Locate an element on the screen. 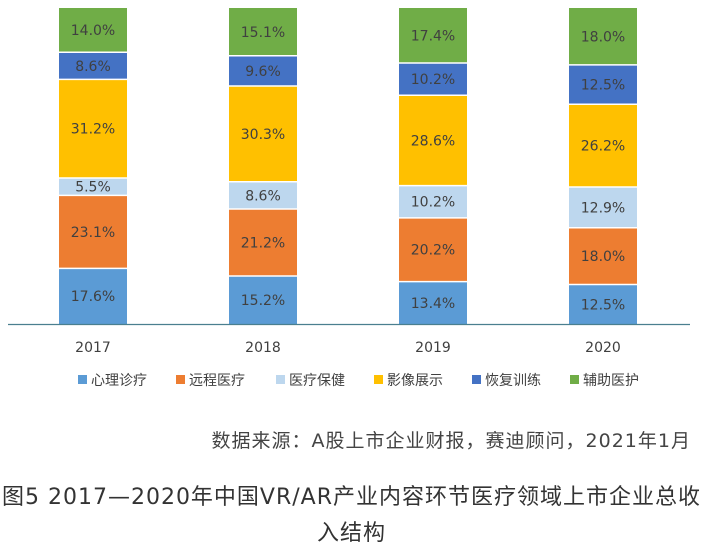 The height and width of the screenshot is (560, 703). data-label: 23.1% is located at coordinates (93, 233).